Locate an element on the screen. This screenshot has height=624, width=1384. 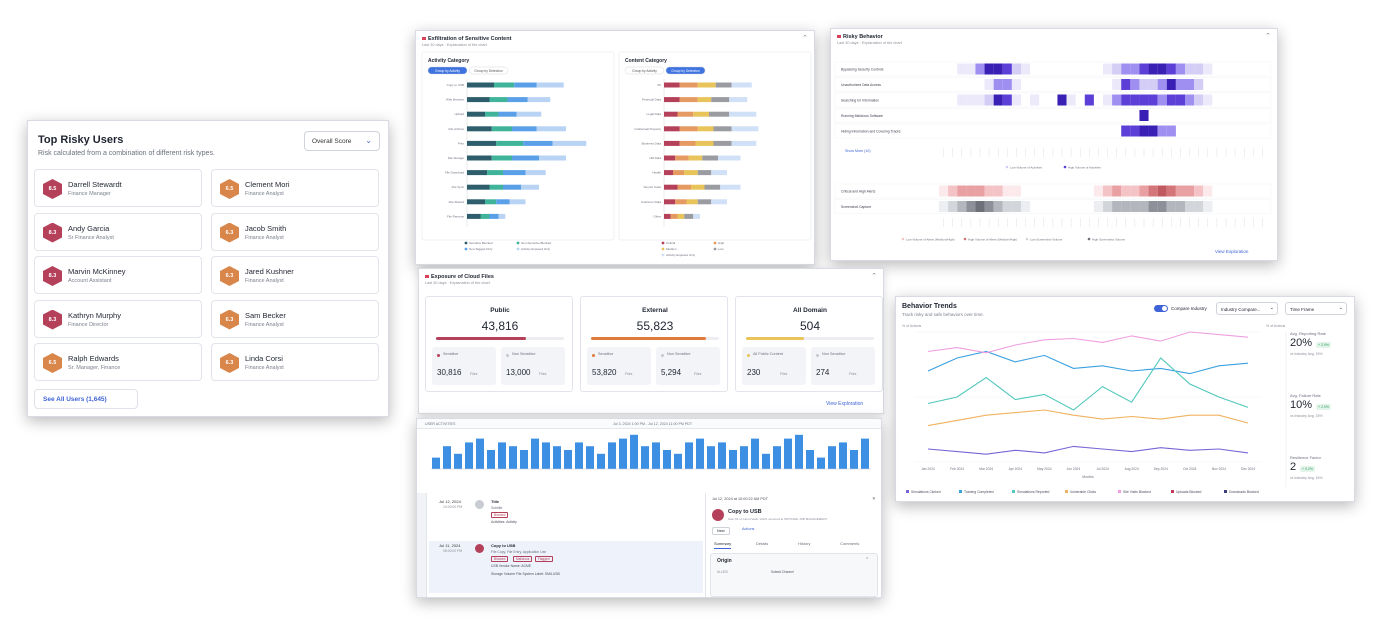
detail-tab: History is located at coordinates (804, 543).